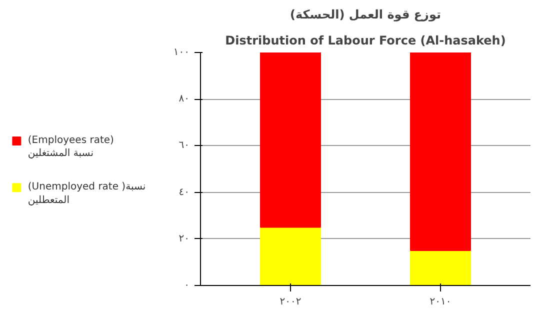 The width and height of the screenshot is (546, 315). Describe the element at coordinates (187, 285) in the screenshot. I see `y-tick-label: ٠` at that location.